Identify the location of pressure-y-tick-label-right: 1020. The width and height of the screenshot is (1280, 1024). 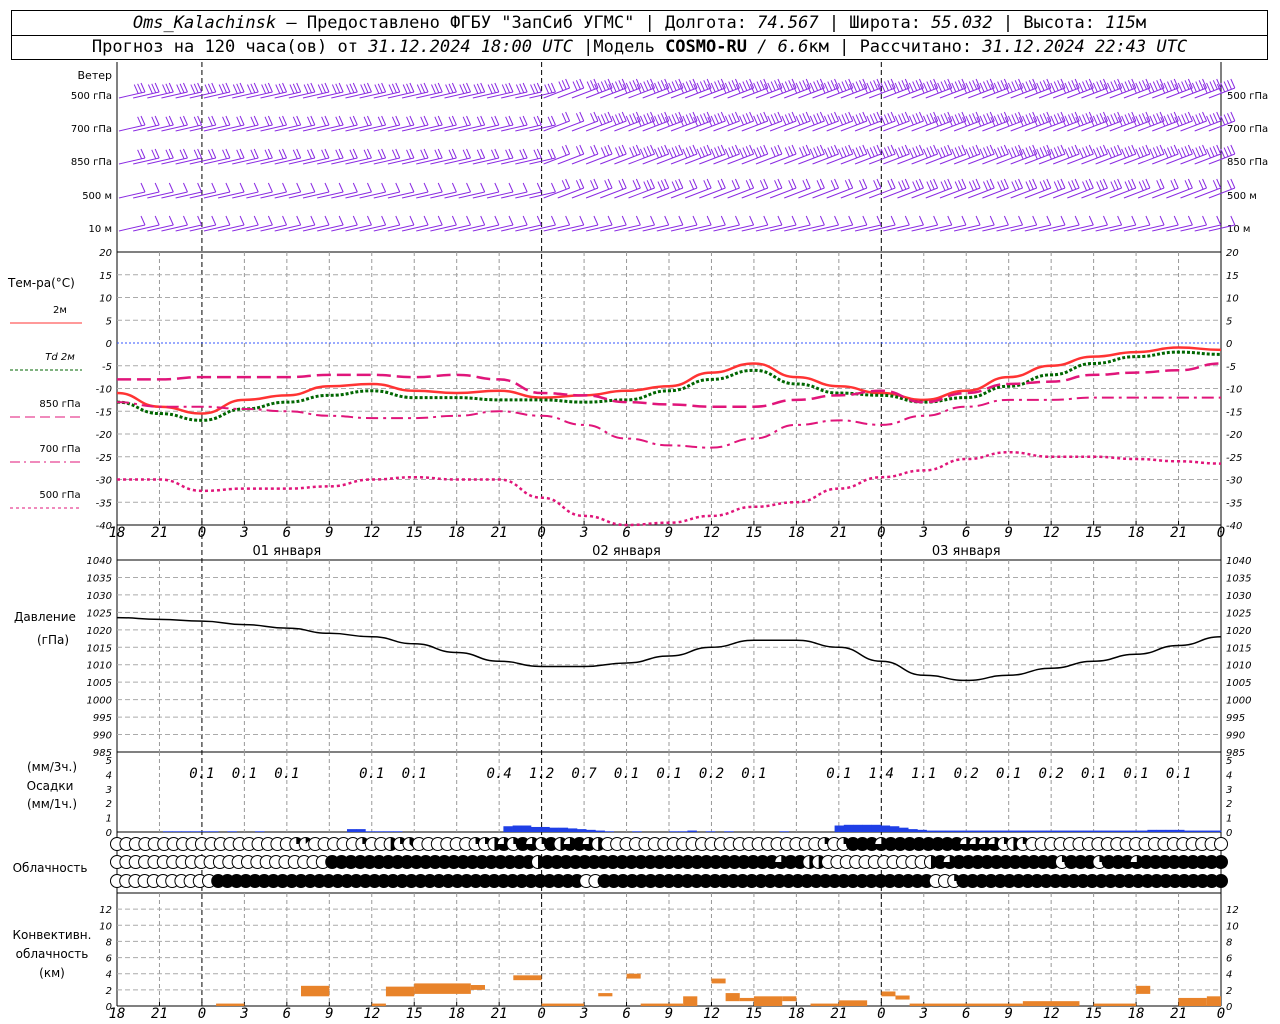
(1238, 631).